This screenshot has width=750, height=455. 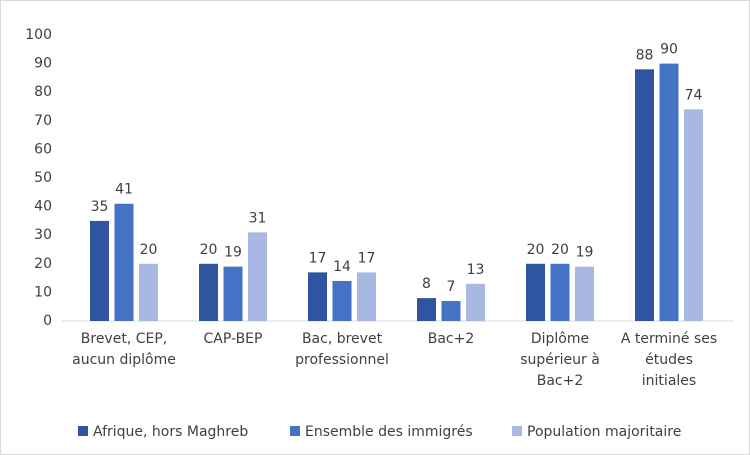 I want to click on y-tick-label: 20, so click(x=43, y=264).